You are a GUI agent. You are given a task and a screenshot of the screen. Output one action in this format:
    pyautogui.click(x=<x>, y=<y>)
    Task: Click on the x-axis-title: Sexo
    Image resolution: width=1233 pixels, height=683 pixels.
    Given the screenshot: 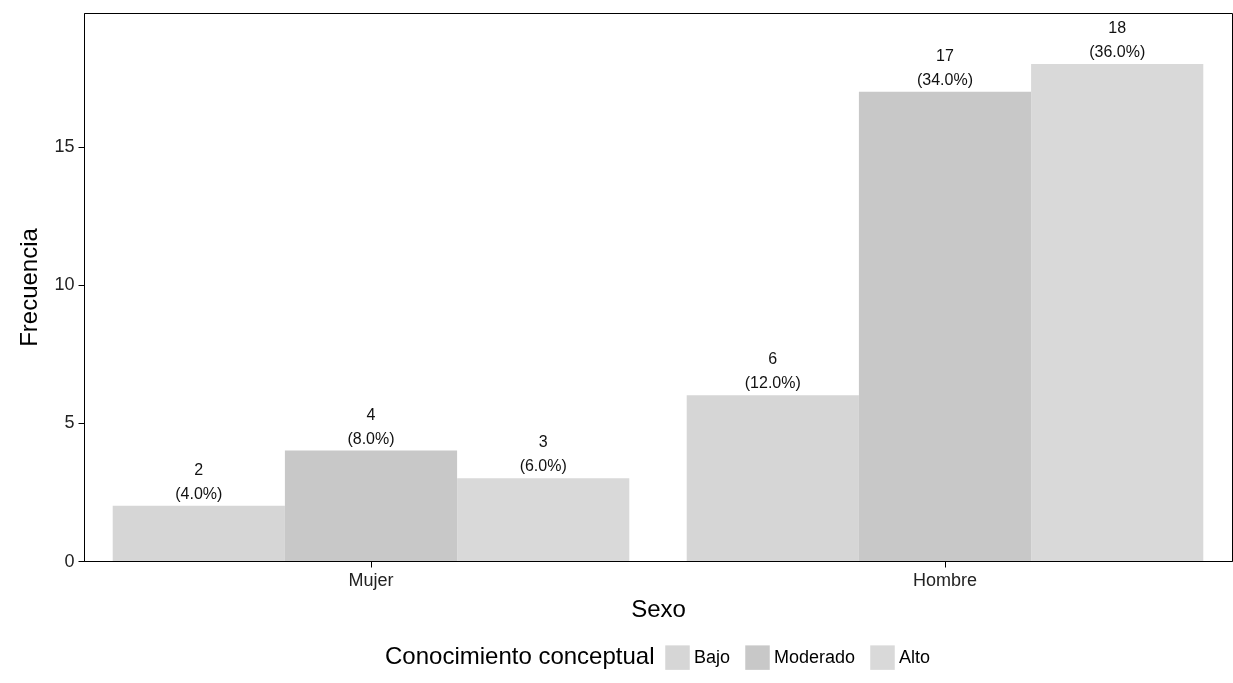 What is the action you would take?
    pyautogui.click(x=658, y=608)
    